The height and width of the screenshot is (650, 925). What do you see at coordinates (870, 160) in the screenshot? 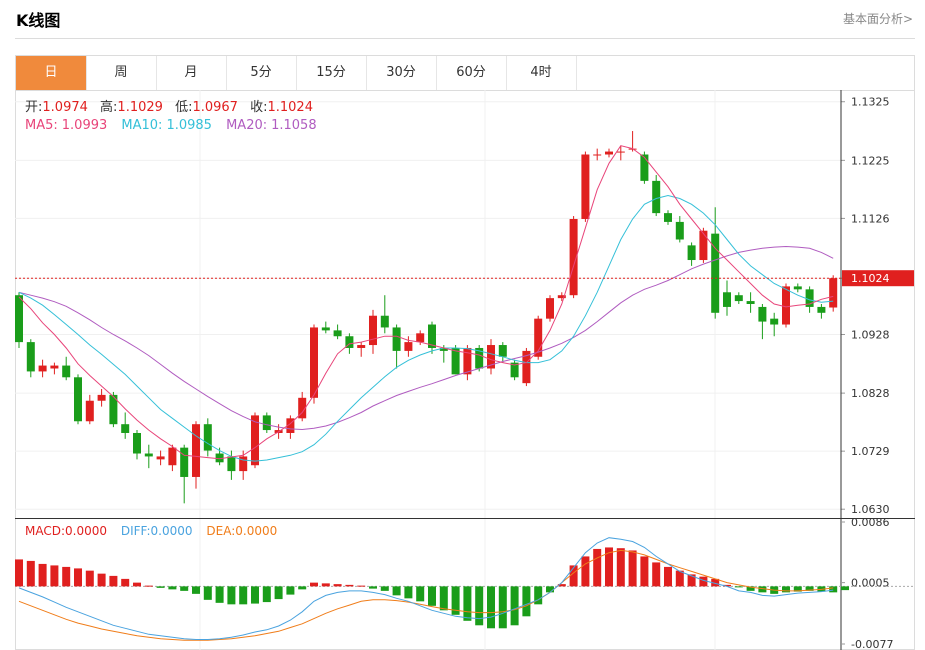
I see `price-tick-label-1: 1.1225` at bounding box center [870, 160].